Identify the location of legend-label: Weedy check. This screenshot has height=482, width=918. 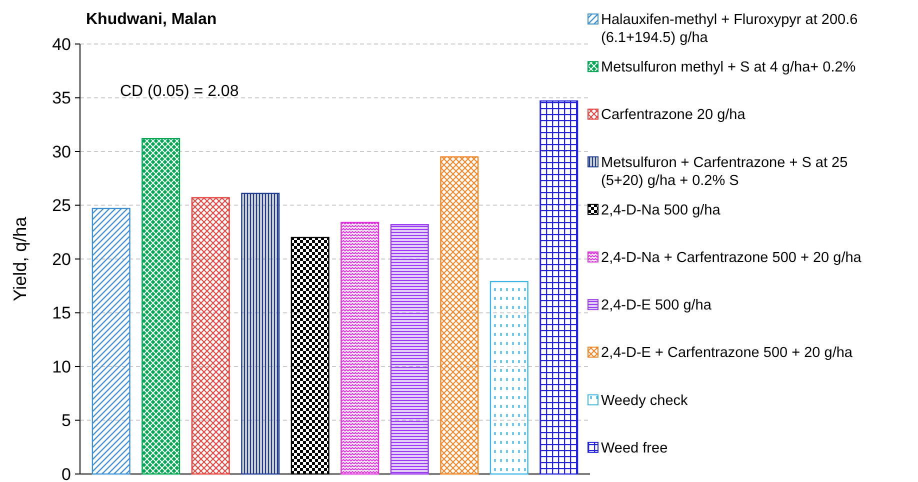
(645, 400).